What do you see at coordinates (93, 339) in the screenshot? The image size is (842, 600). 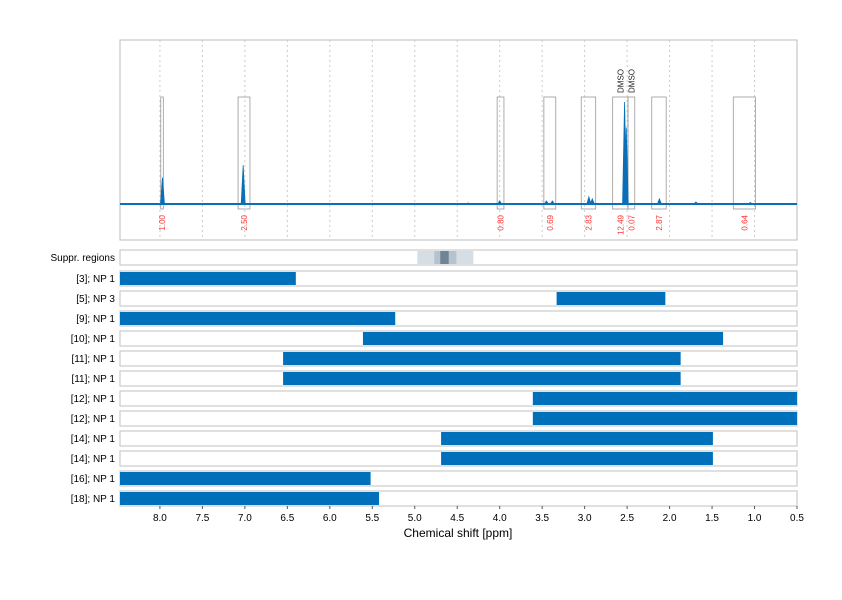 I see `range-label: [10]; NP 1` at bounding box center [93, 339].